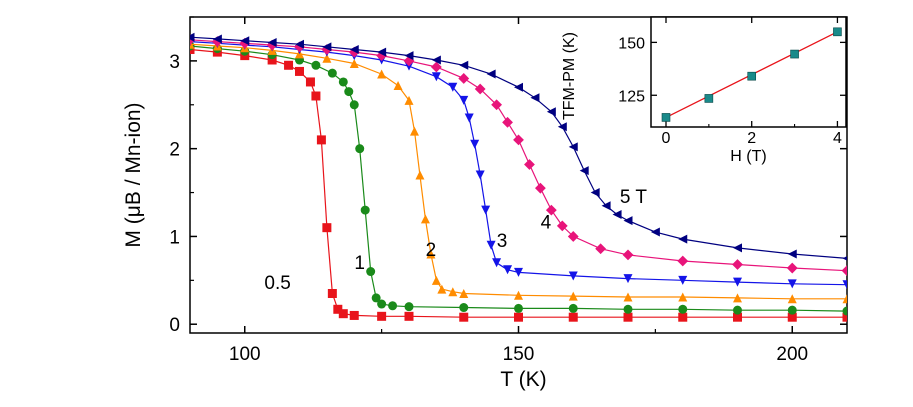  Describe the element at coordinates (631, 43) in the screenshot. I see `inset-y-tick-label: 150` at that location.